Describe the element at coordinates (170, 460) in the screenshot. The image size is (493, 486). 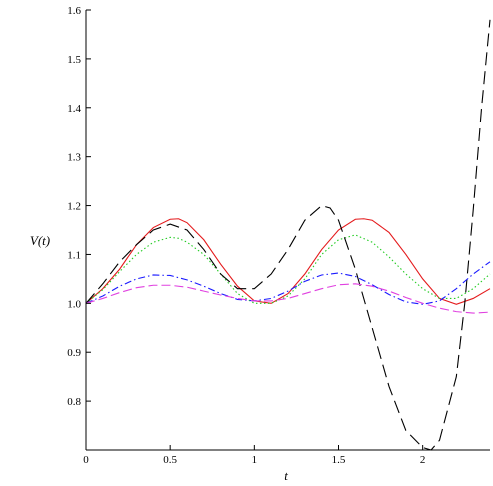
I see `x-tick-label: 0.5` at that location.